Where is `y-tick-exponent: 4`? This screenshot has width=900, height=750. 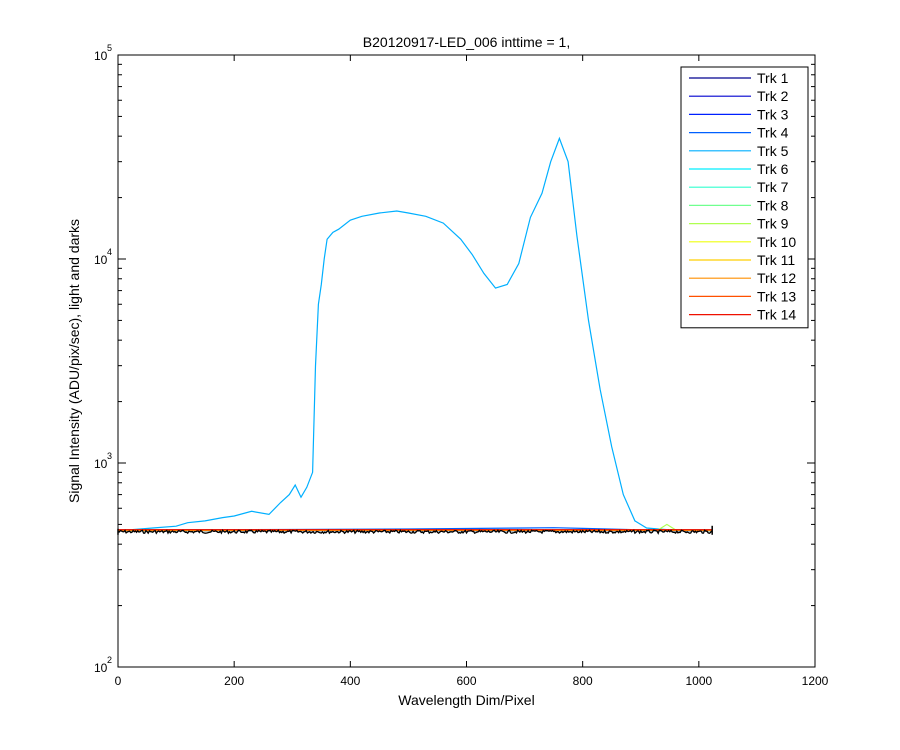 y-tick-exponent: 4 is located at coordinates (109, 252).